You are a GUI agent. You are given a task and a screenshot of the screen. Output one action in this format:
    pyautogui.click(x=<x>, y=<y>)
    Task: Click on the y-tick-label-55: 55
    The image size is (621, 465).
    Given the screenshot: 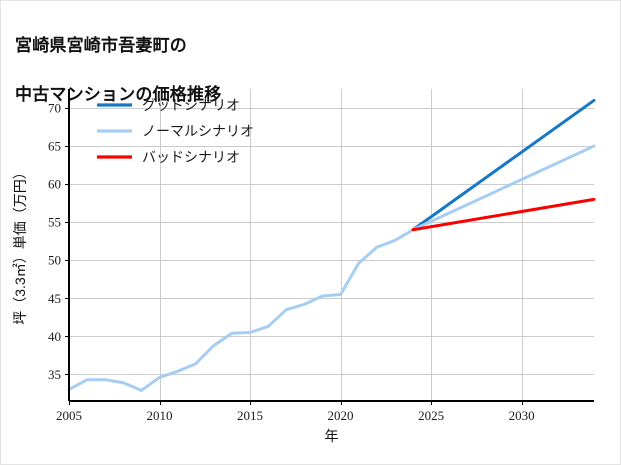 What is the action you would take?
    pyautogui.click(x=54, y=222)
    